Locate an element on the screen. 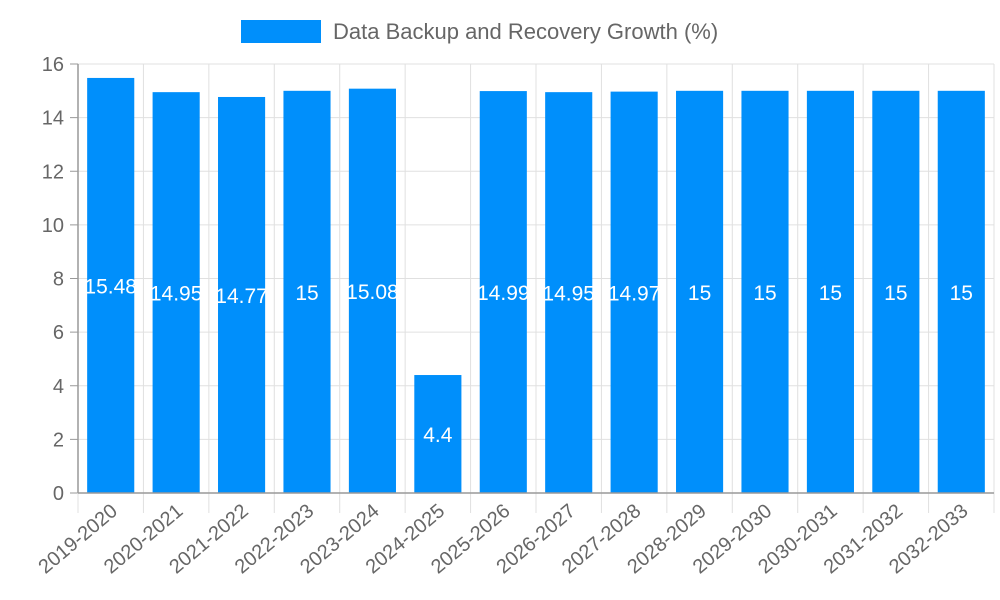 This screenshot has height=600, width=1000. bar-2021-2022: 14.77 is located at coordinates (241, 295).